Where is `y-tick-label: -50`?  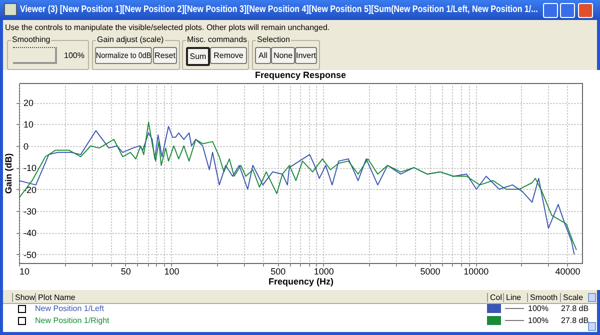 y-tick-label: -50 is located at coordinates (30, 255).